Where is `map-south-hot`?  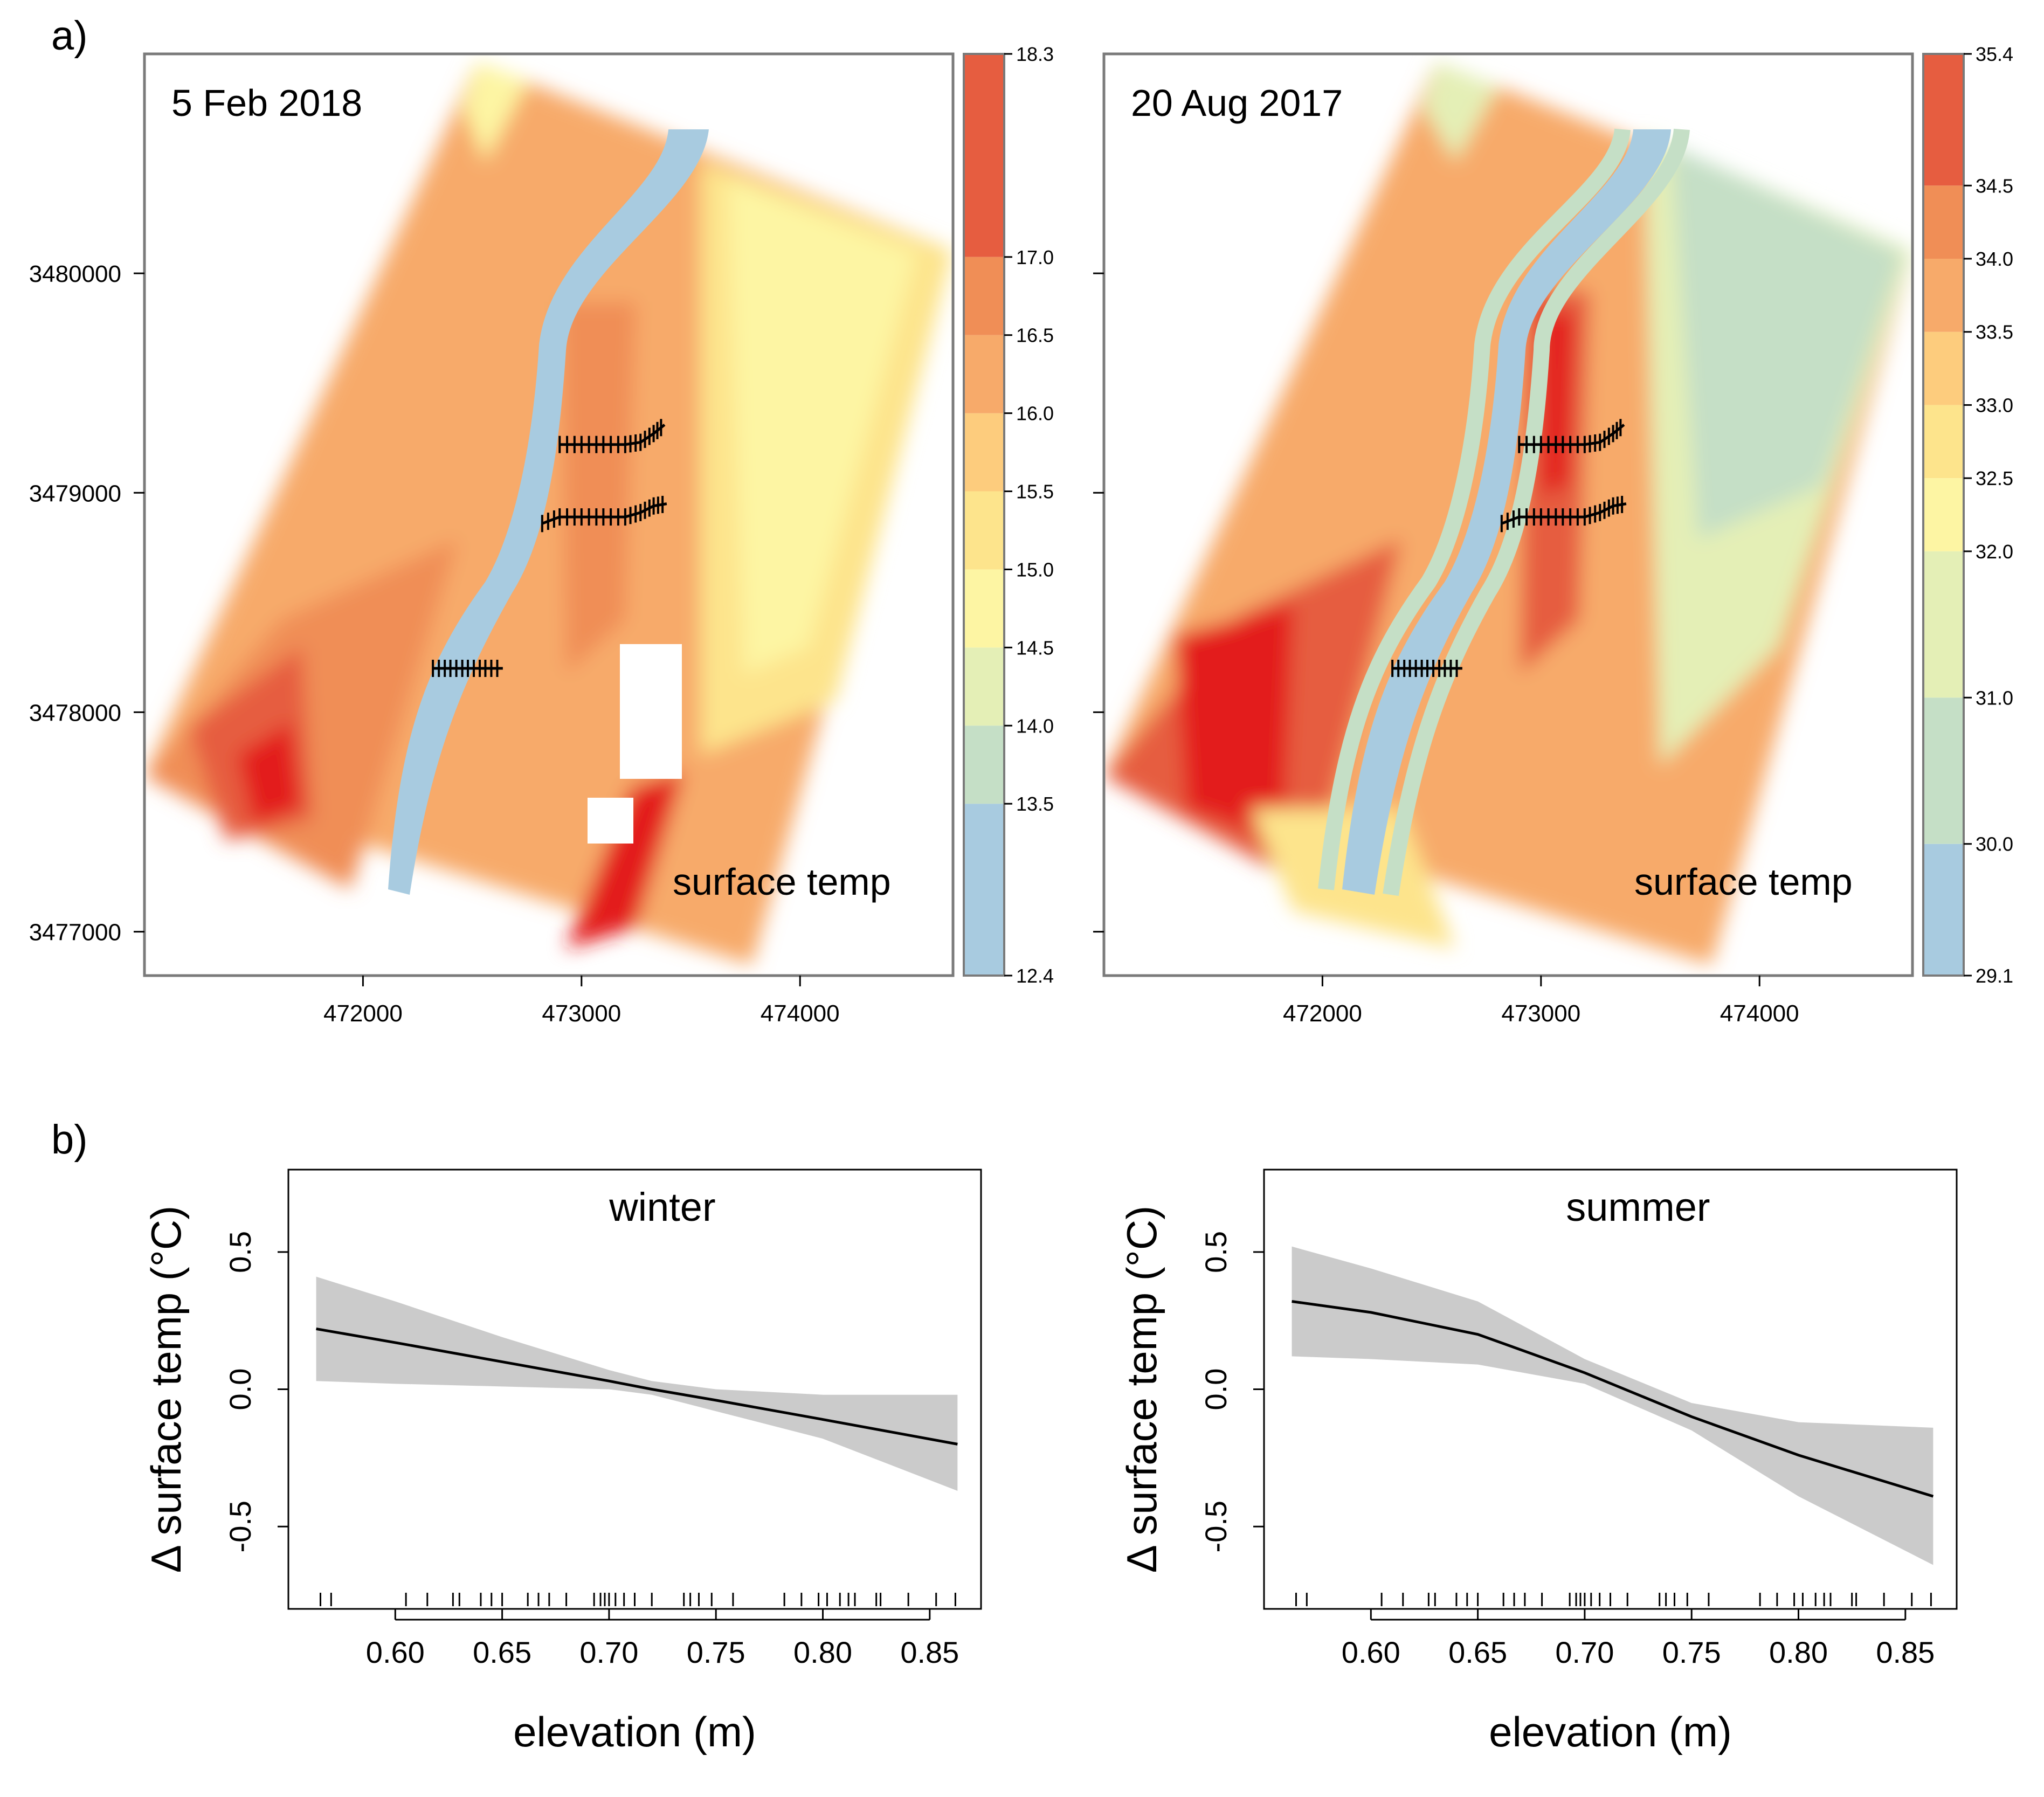 map-south-hot is located at coordinates (625, 860).